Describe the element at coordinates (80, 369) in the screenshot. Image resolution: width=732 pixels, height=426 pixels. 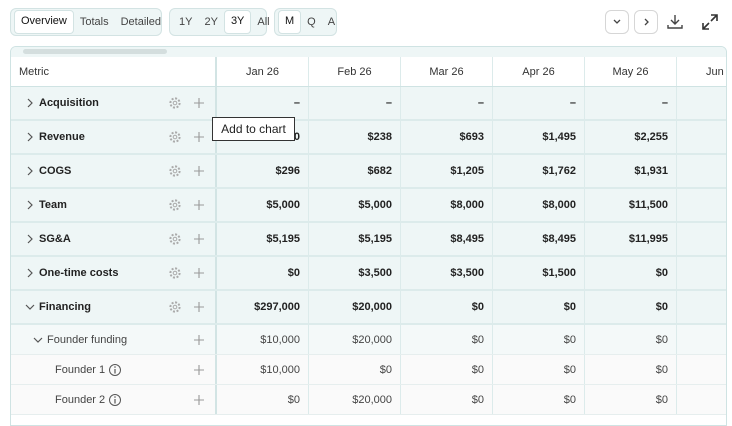
I see `row-label: Founder 1` at that location.